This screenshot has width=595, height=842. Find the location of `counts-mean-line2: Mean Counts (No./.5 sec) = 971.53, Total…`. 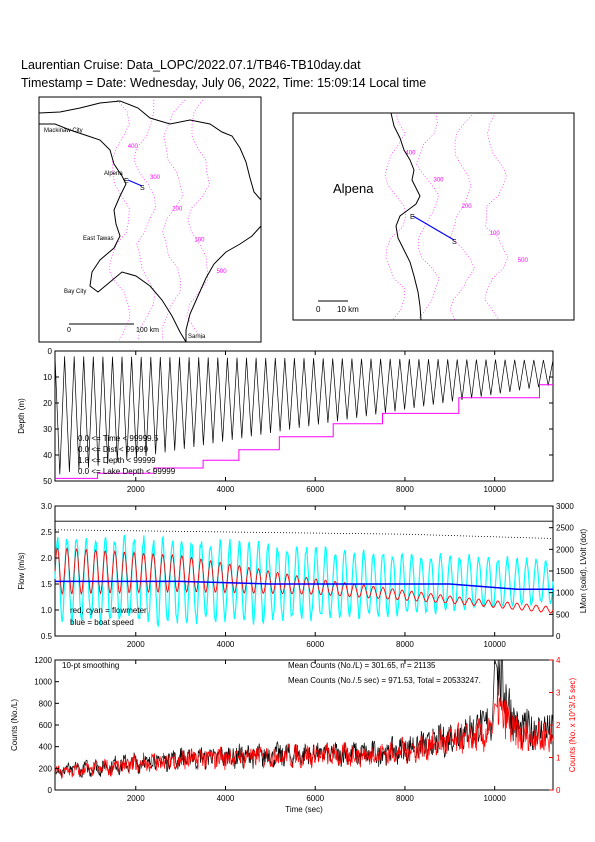

counts-mean-line2: Mean Counts (No./.5 sec) = 971.53, Total… is located at coordinates (384, 680).